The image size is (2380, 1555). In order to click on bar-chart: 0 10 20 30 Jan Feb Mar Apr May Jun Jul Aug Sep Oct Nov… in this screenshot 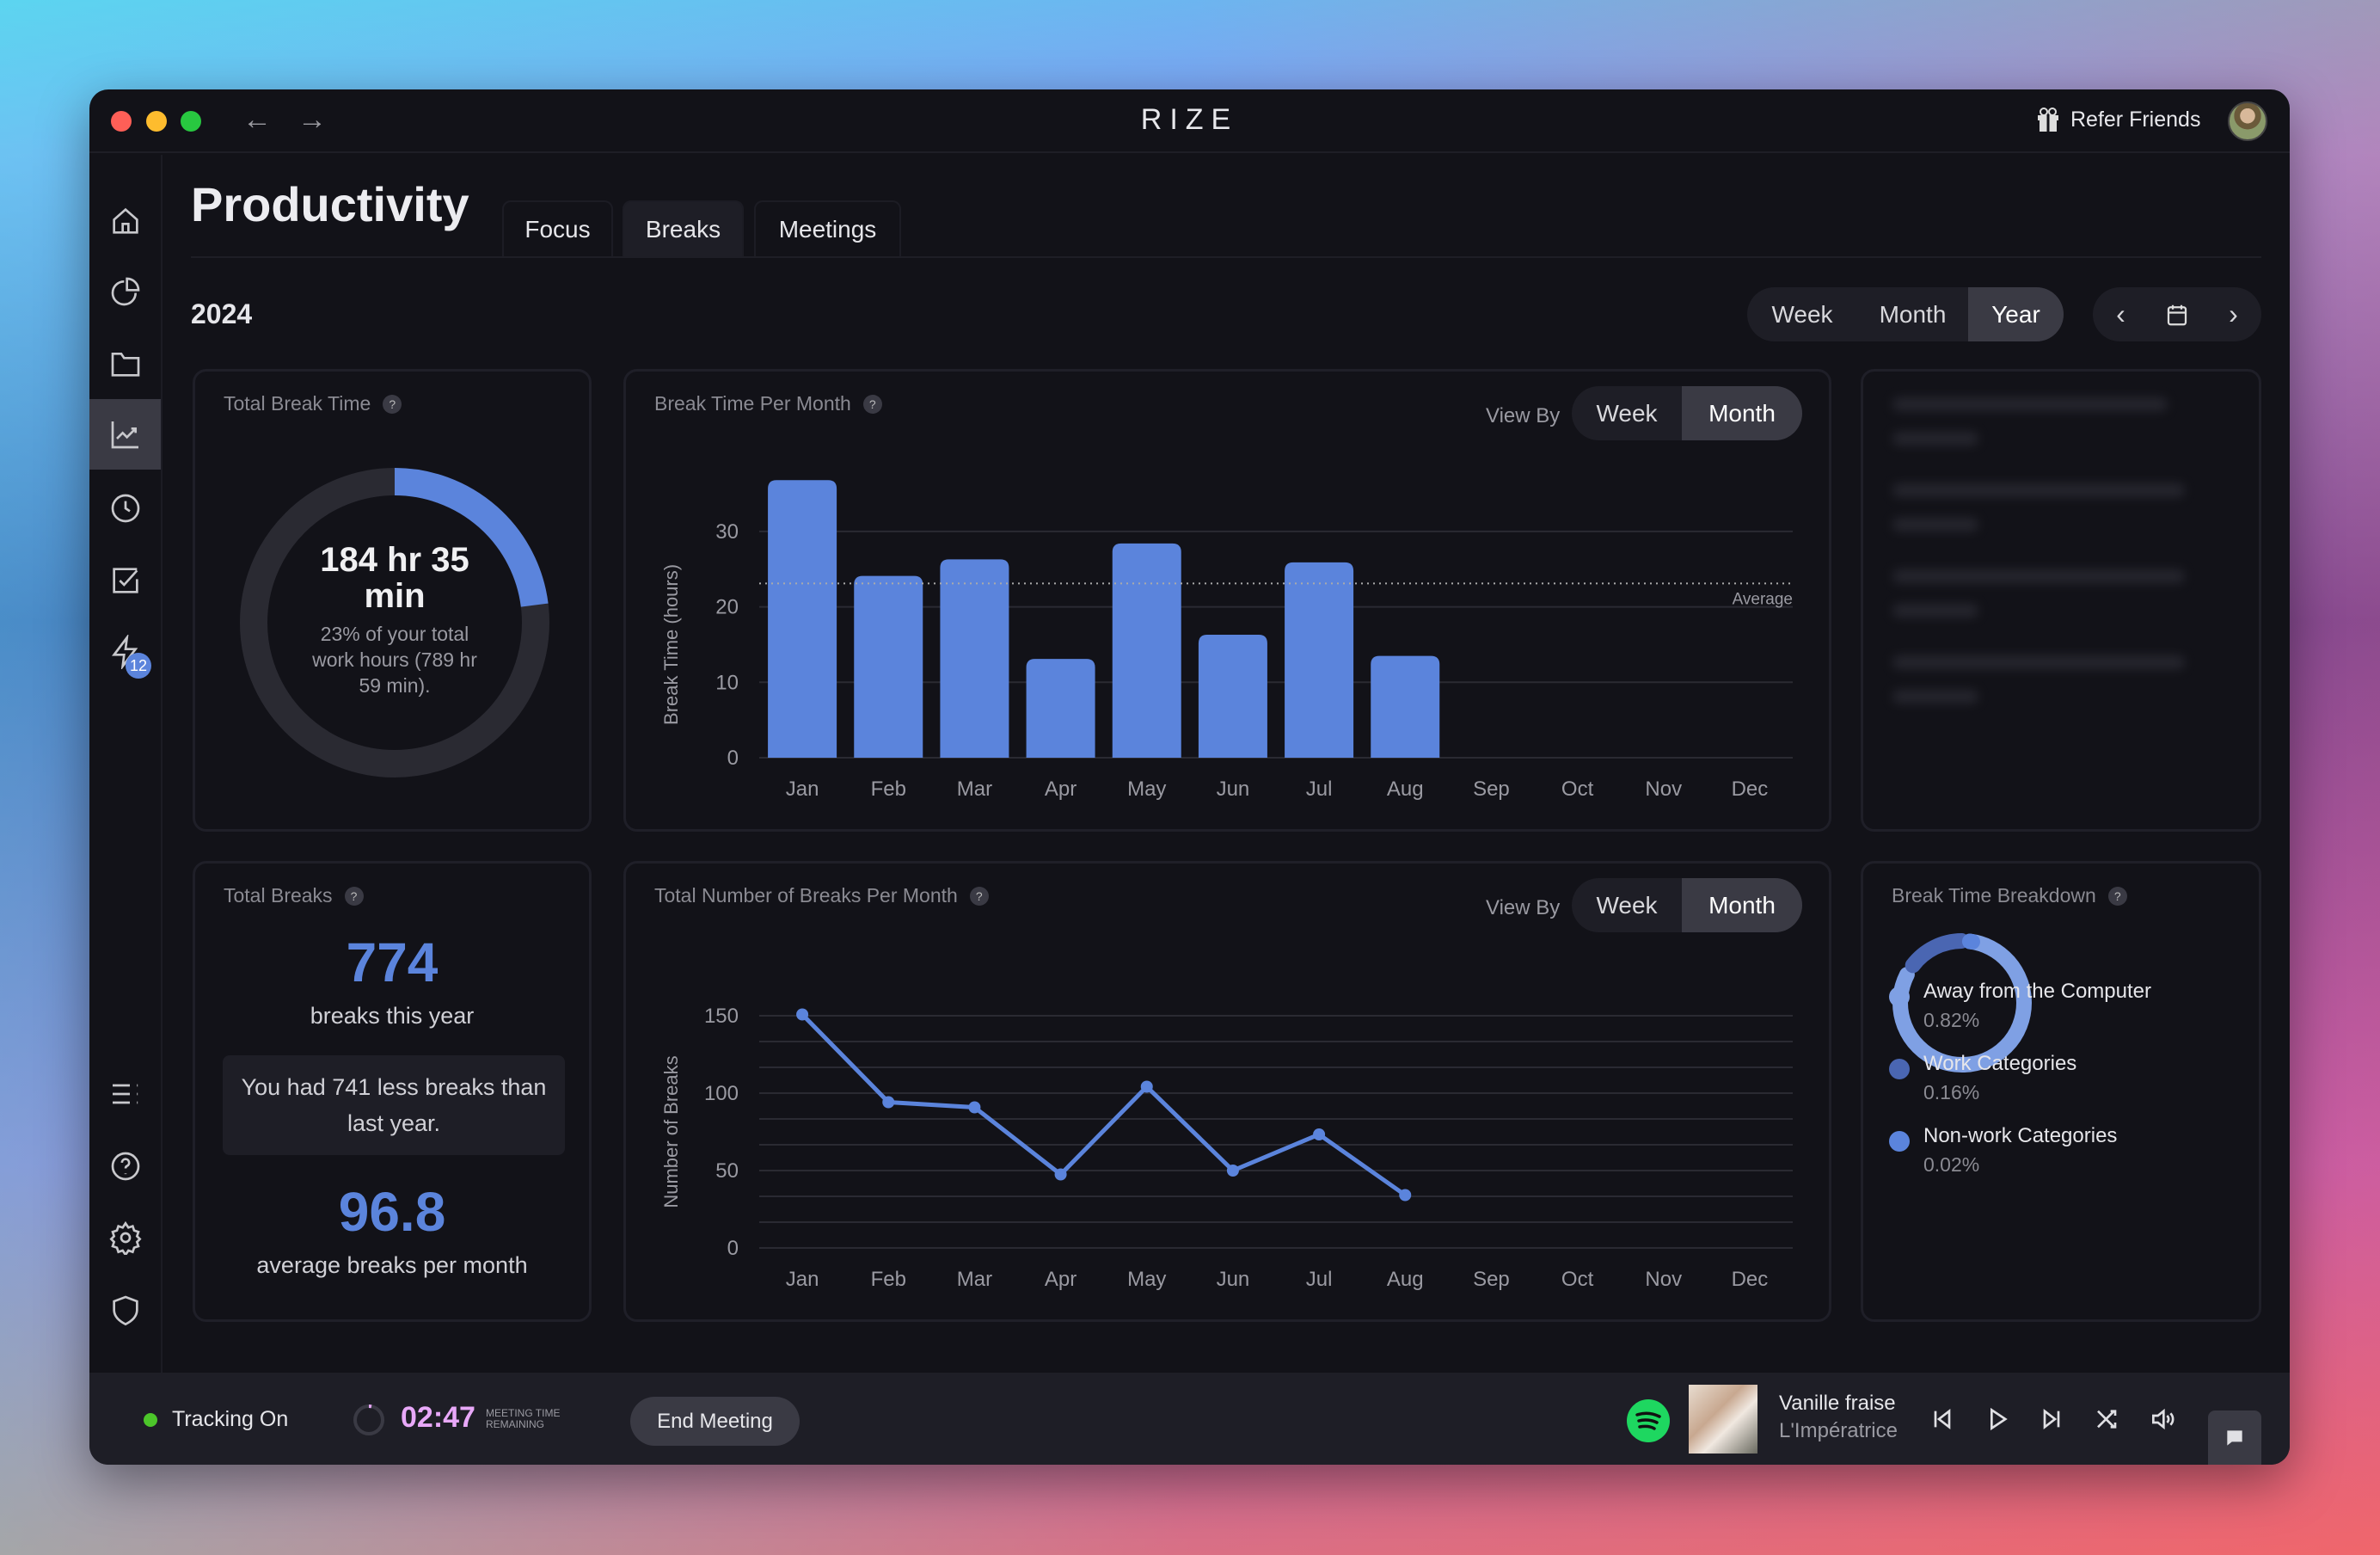, I will do `click(1226, 641)`.